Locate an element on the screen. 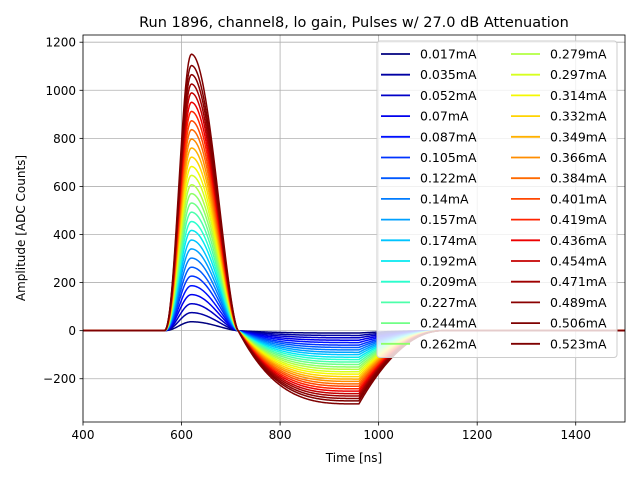 The image size is (640, 484). legend-label: 0.384mA is located at coordinates (578, 178).